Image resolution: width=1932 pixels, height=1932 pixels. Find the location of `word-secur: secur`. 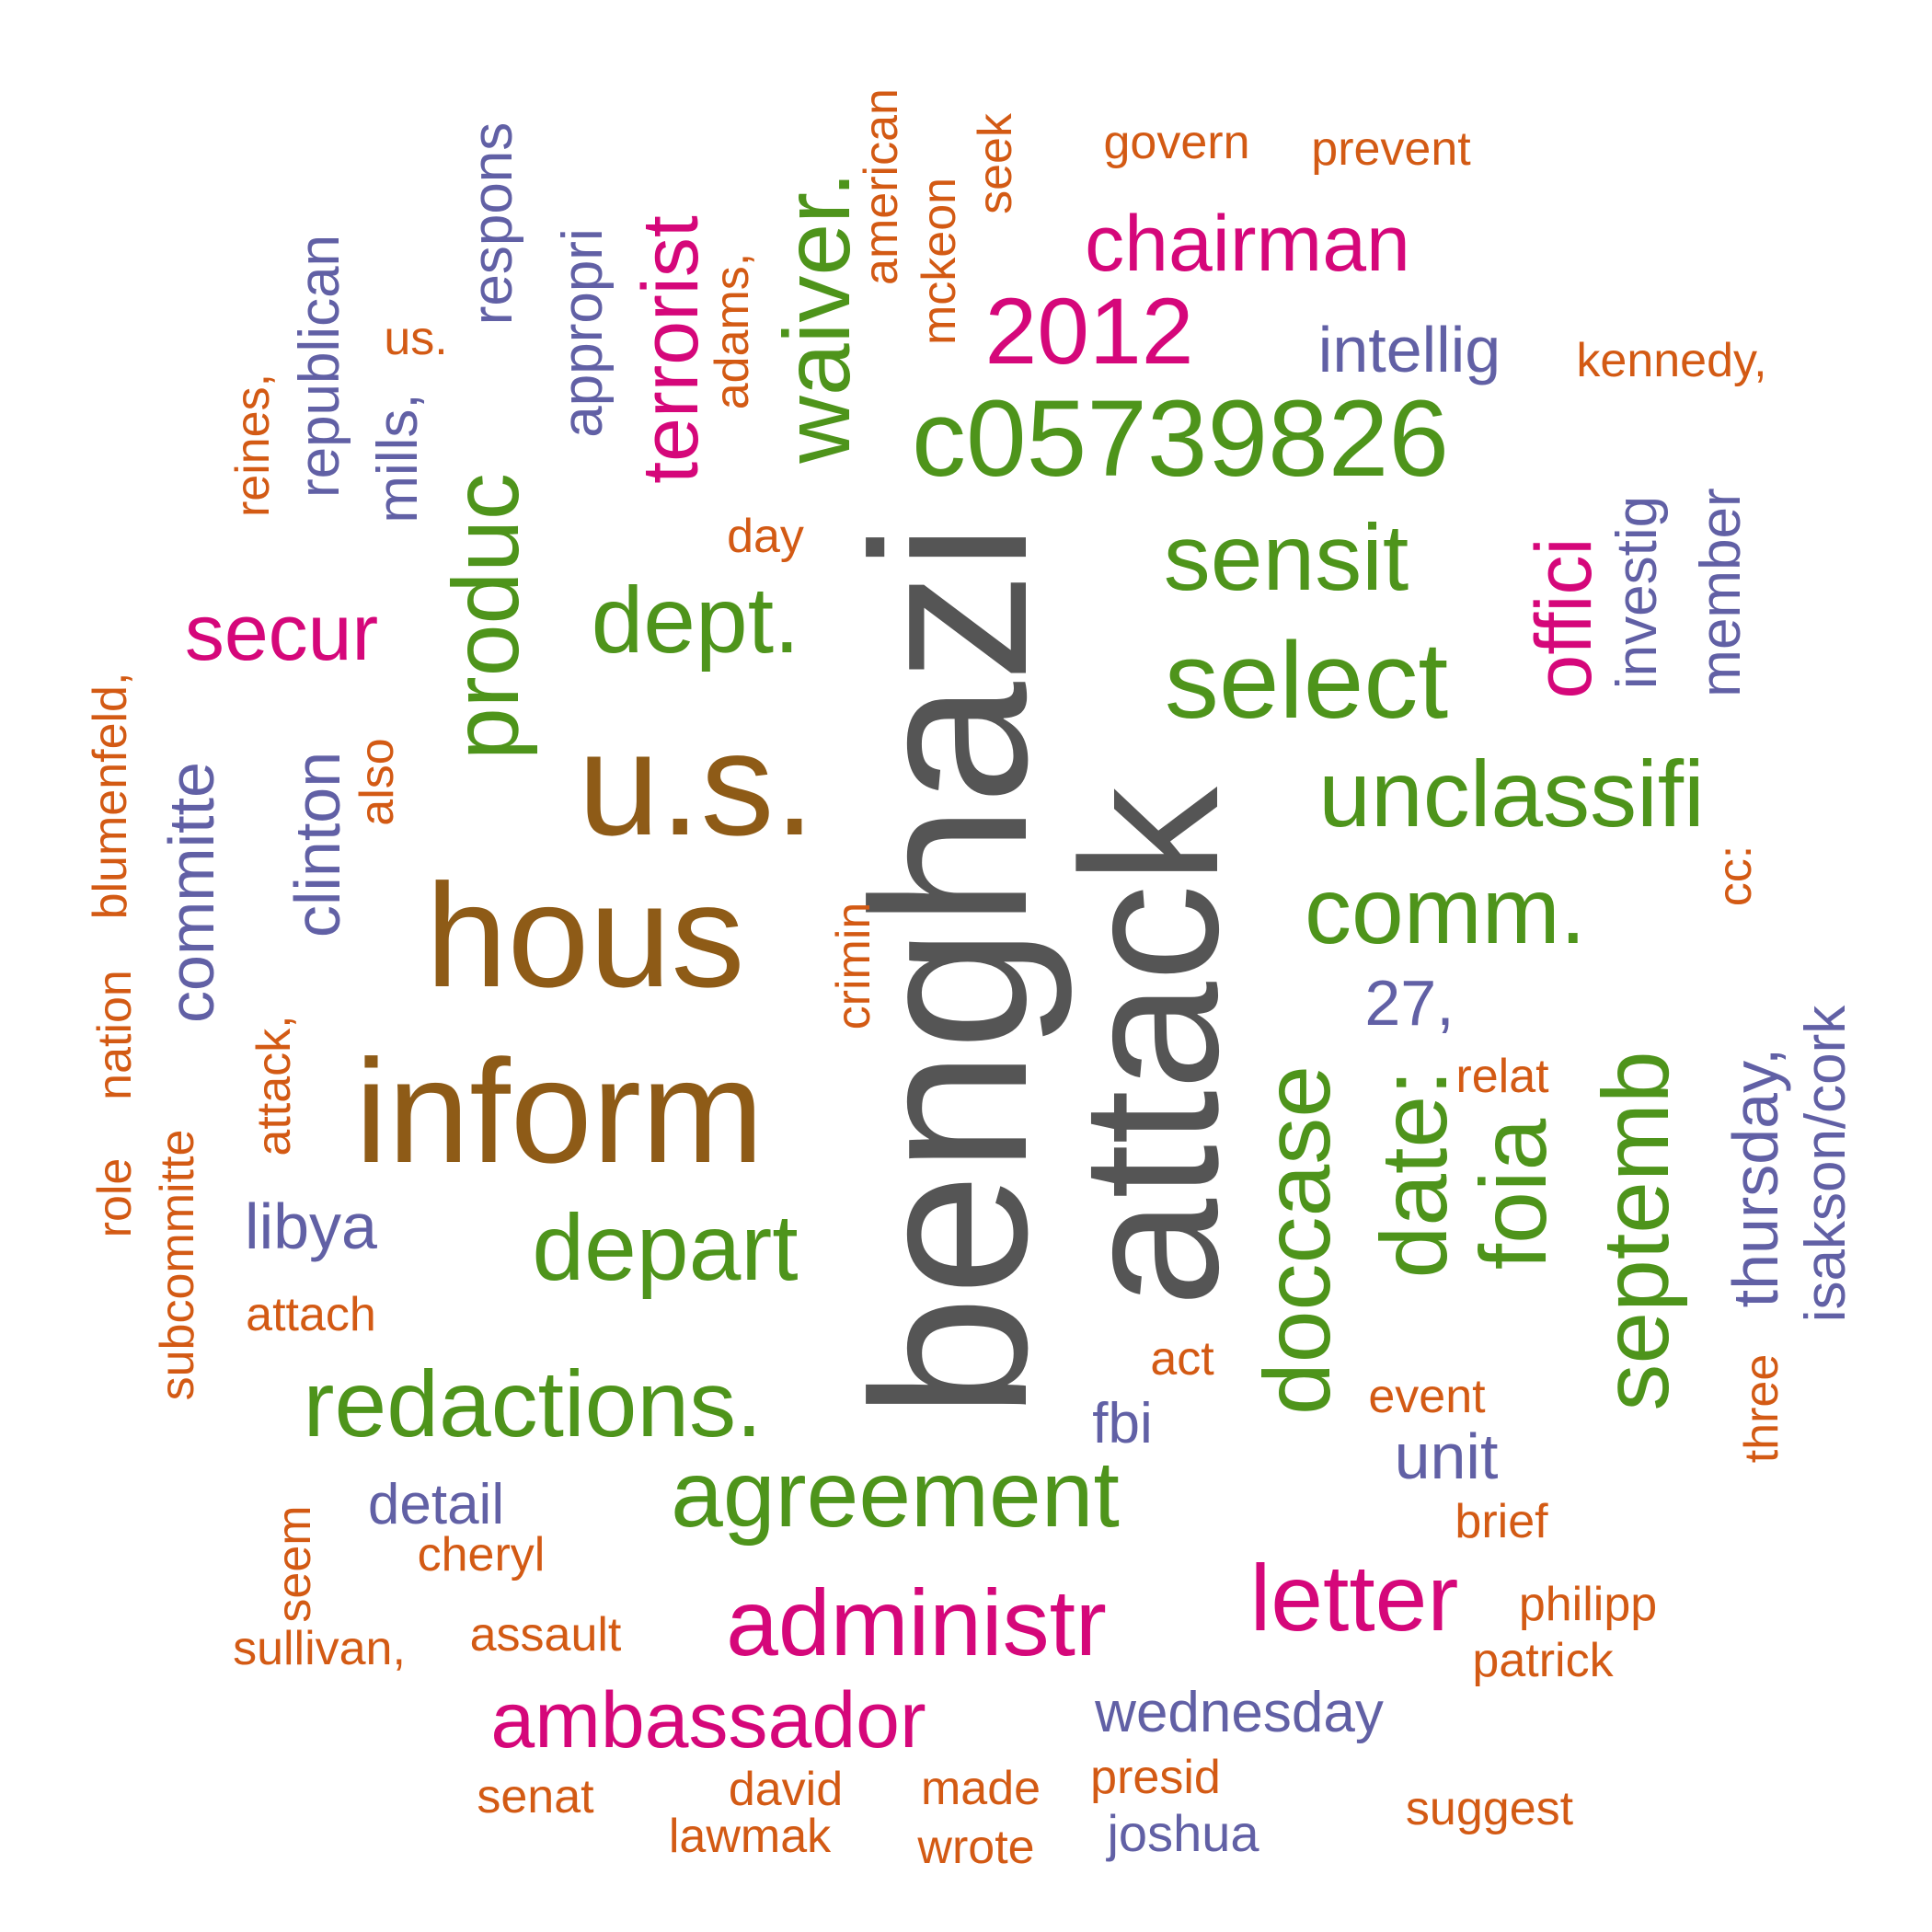

word-secur: secur is located at coordinates (281, 633).